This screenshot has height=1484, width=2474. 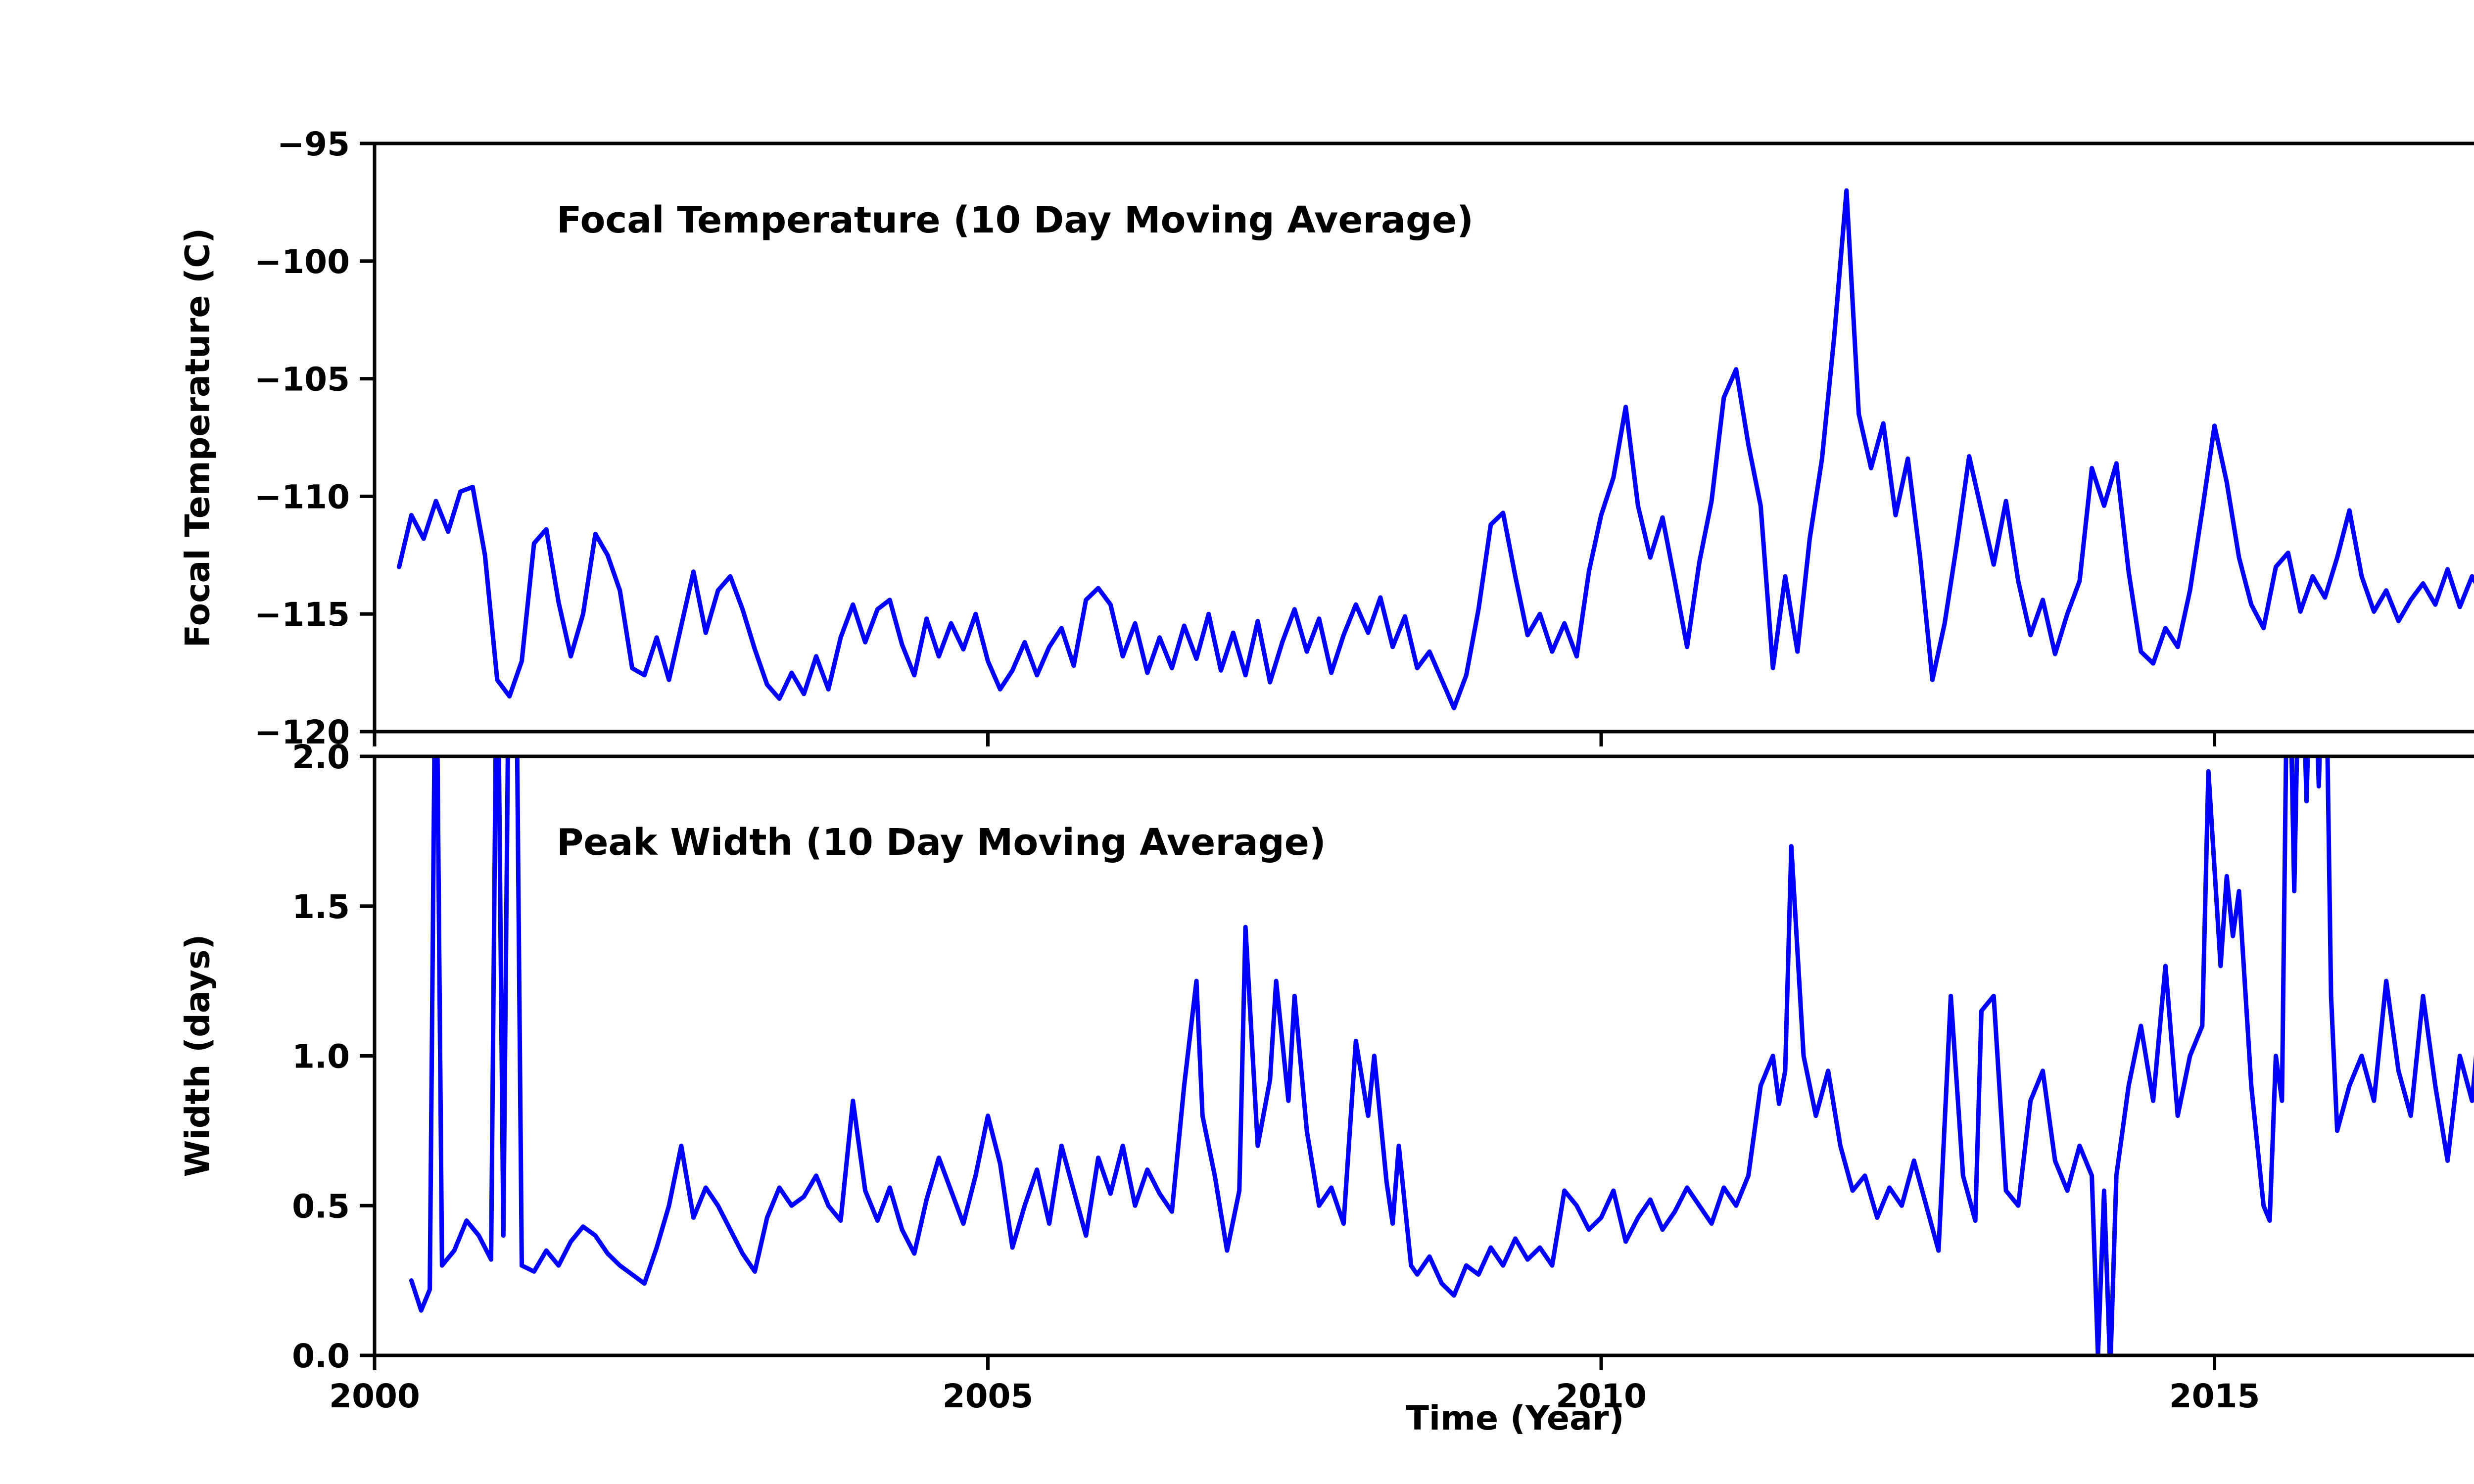 What do you see at coordinates (321, 907) in the screenshot?
I see `y-tick-label: 1.5` at bounding box center [321, 907].